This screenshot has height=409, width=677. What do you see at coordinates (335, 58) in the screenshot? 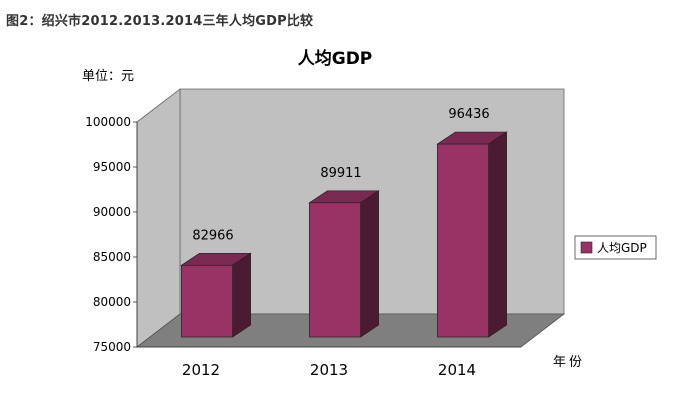
I see `chart-title: 人均GDP` at bounding box center [335, 58].